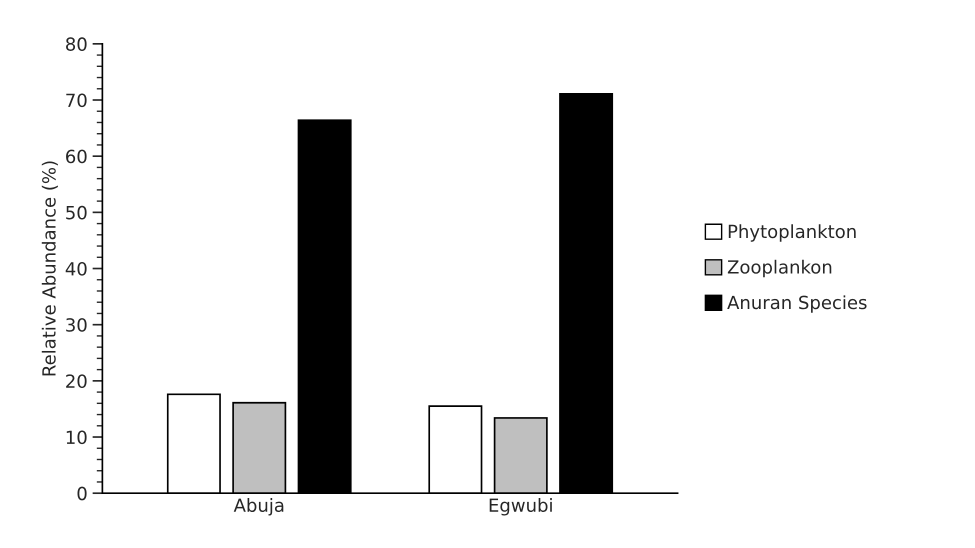 This screenshot has width=975, height=548. I want to click on y-tick-label: 0, so click(82, 493).